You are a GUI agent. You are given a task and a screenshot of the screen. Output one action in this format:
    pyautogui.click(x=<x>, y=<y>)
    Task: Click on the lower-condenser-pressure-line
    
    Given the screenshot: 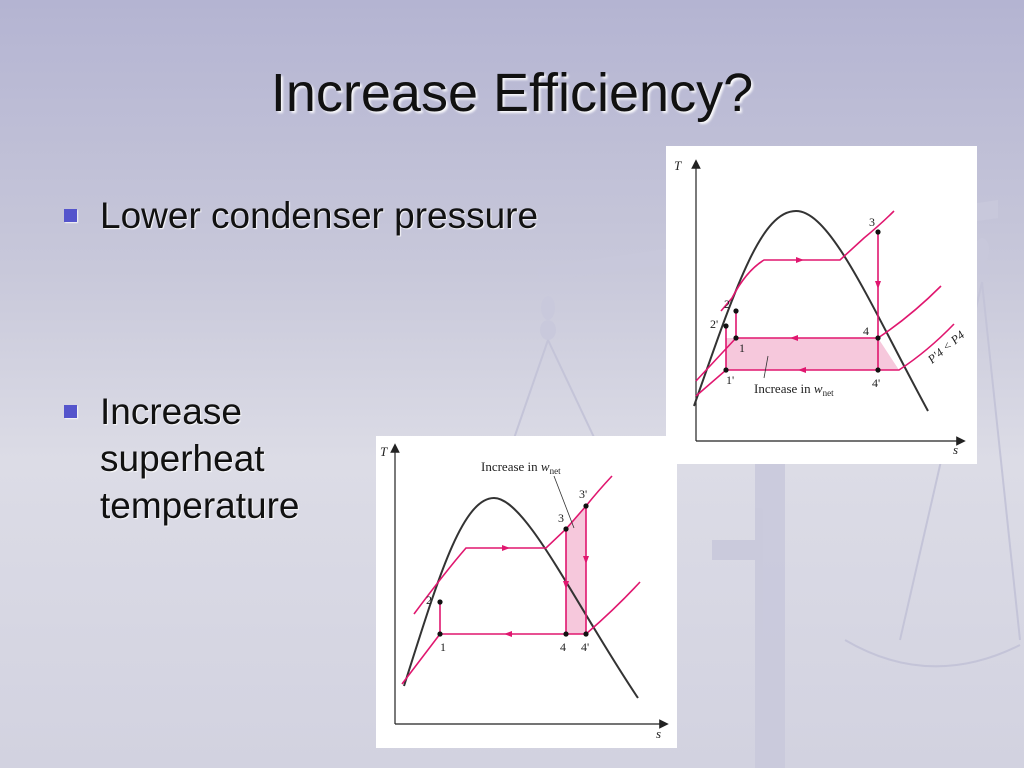 What is the action you would take?
    pyautogui.click(x=825, y=360)
    